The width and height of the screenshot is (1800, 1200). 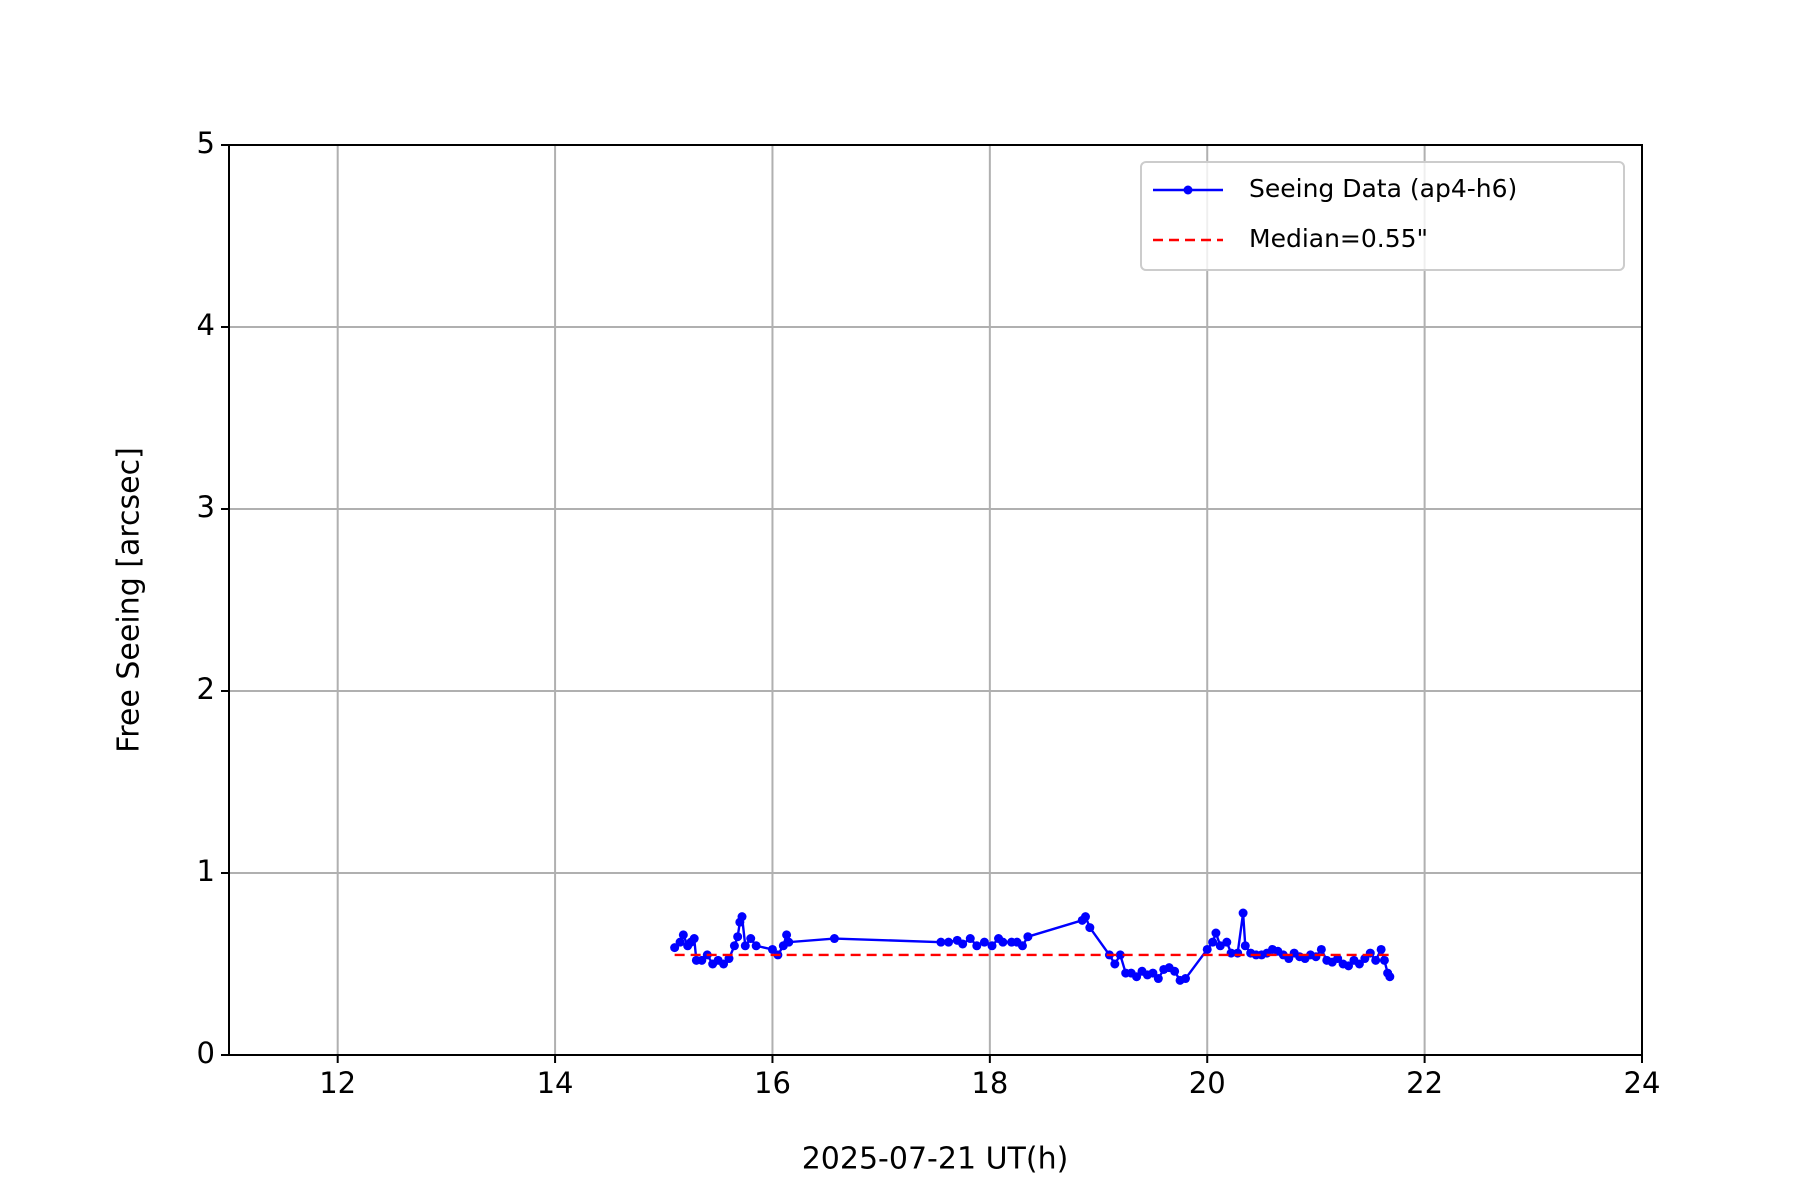 I want to click on legend-marker, so click(x=1188, y=190).